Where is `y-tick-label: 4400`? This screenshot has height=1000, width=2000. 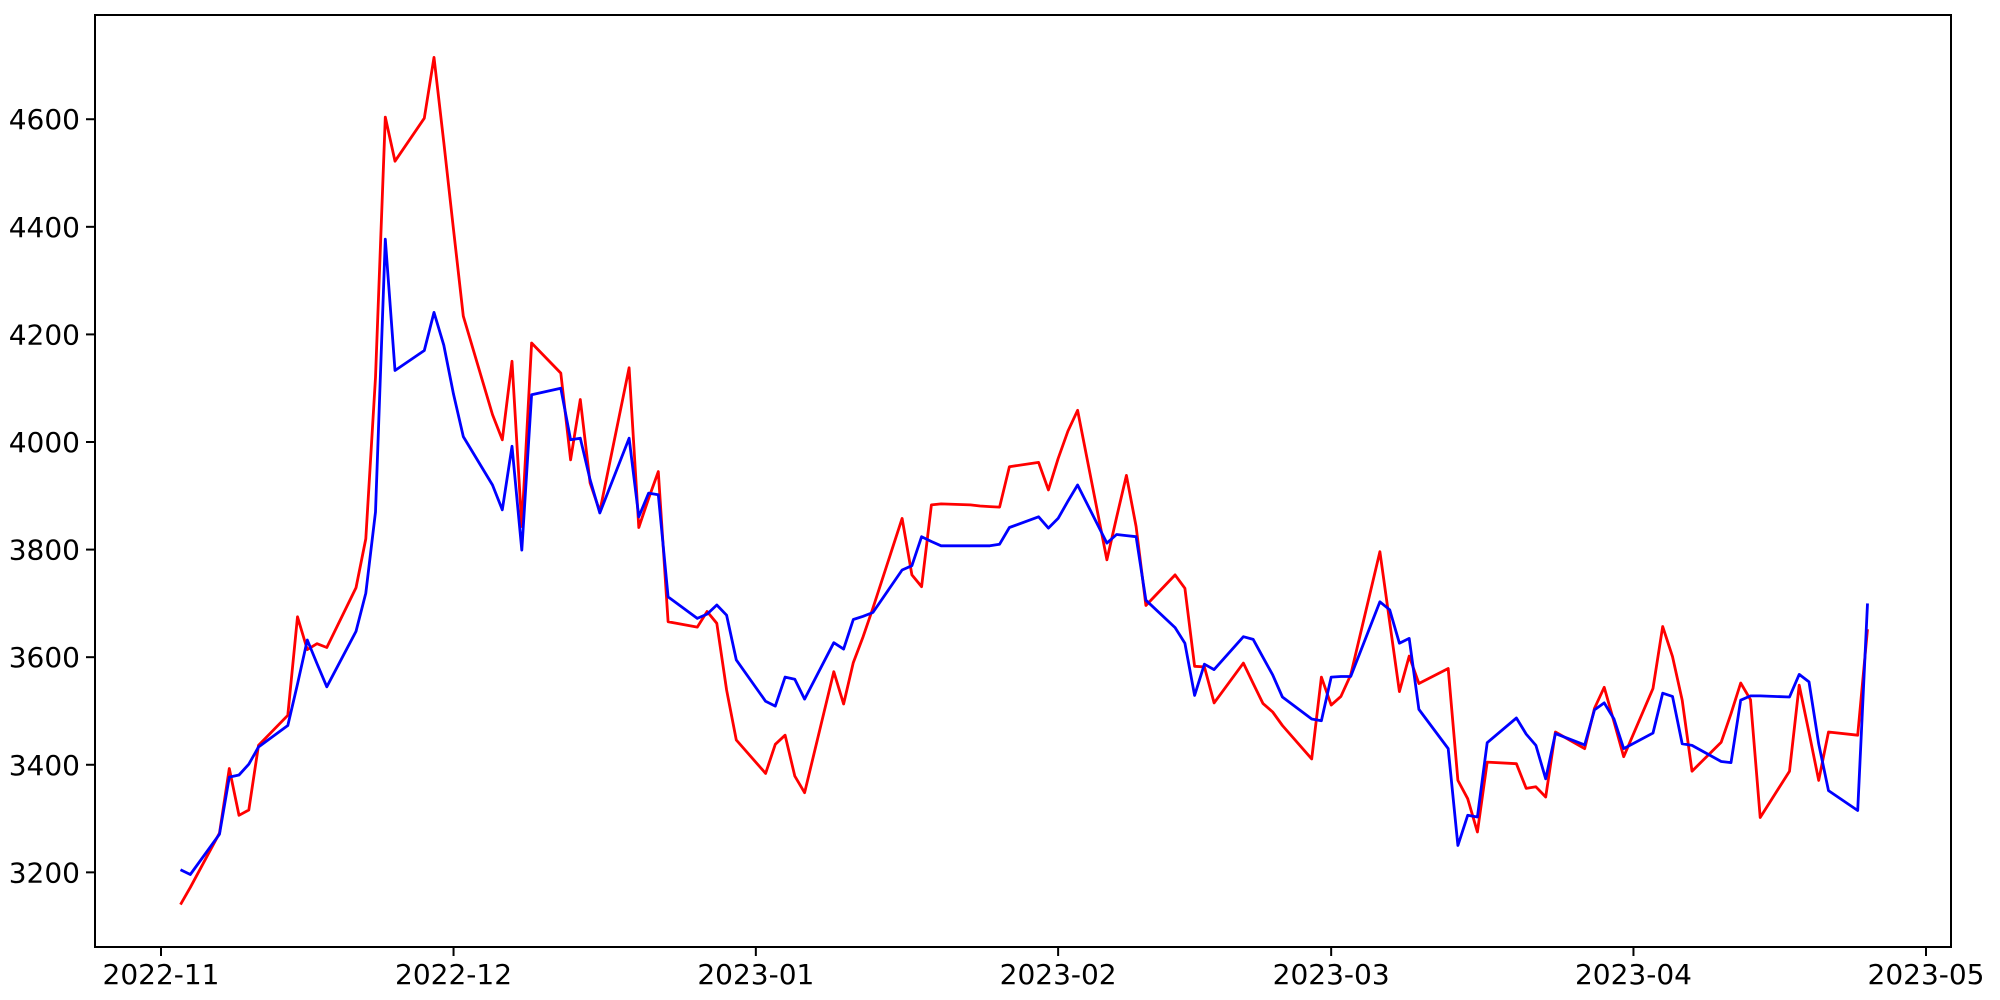
y-tick-label: 4400 is located at coordinates (44, 227).